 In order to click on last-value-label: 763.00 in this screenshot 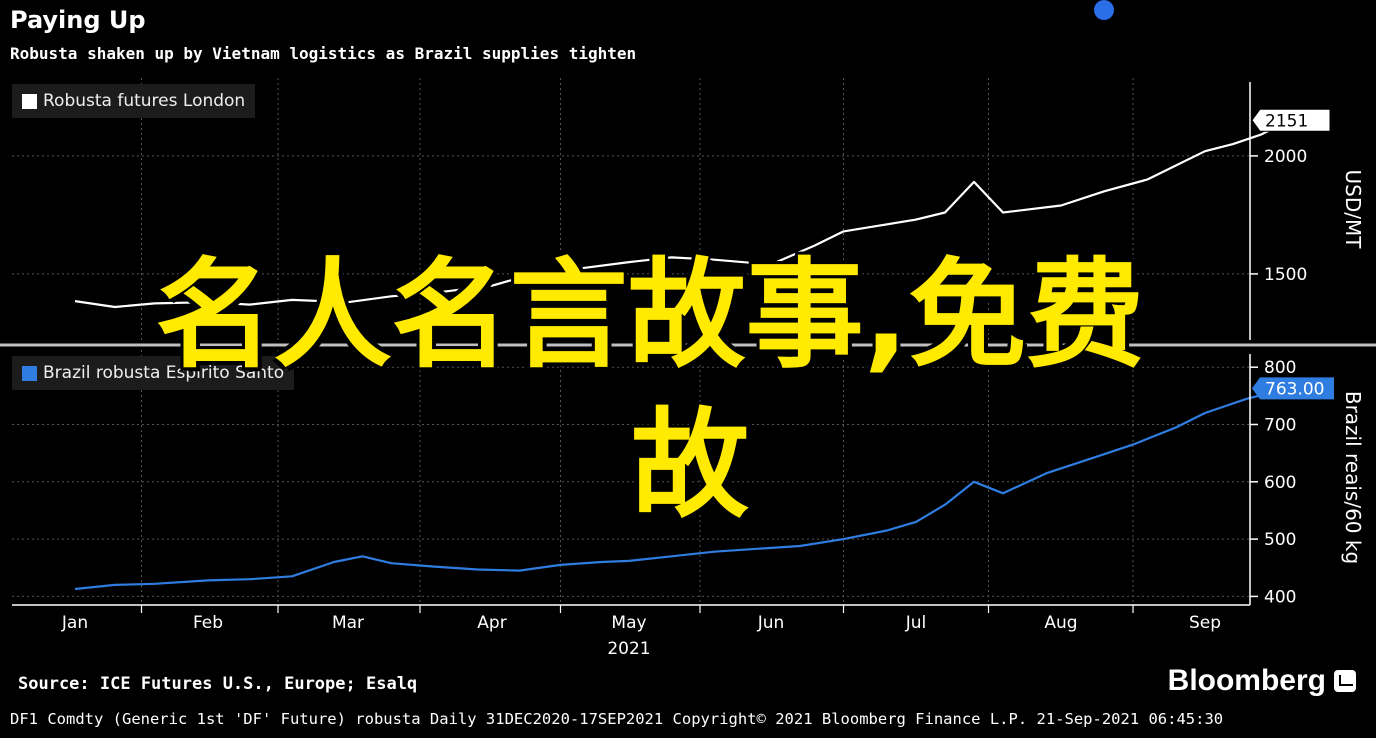, I will do `click(1294, 389)`.